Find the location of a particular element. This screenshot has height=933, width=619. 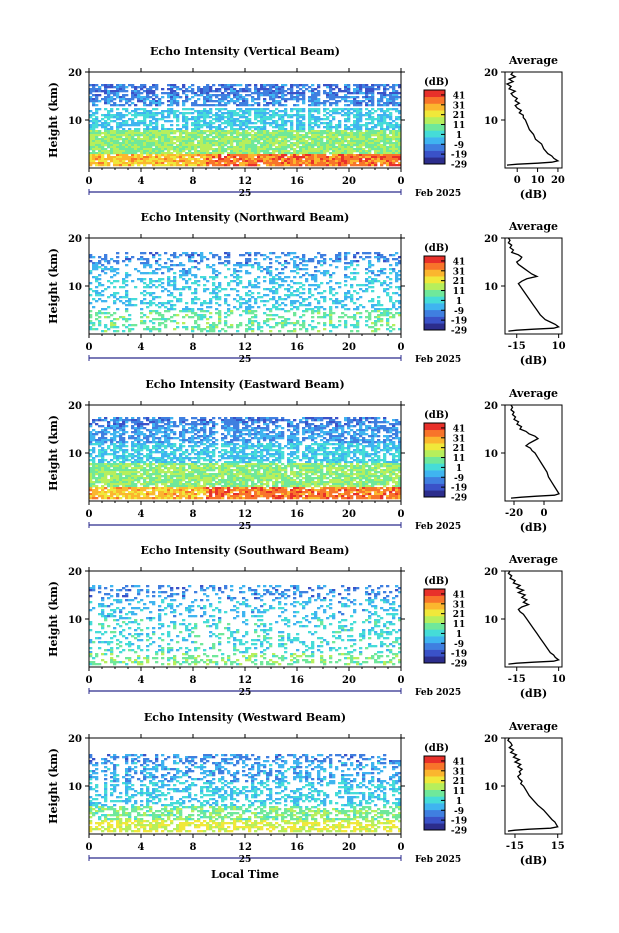

avg-x-label: (dB) is located at coordinates (533, 194).